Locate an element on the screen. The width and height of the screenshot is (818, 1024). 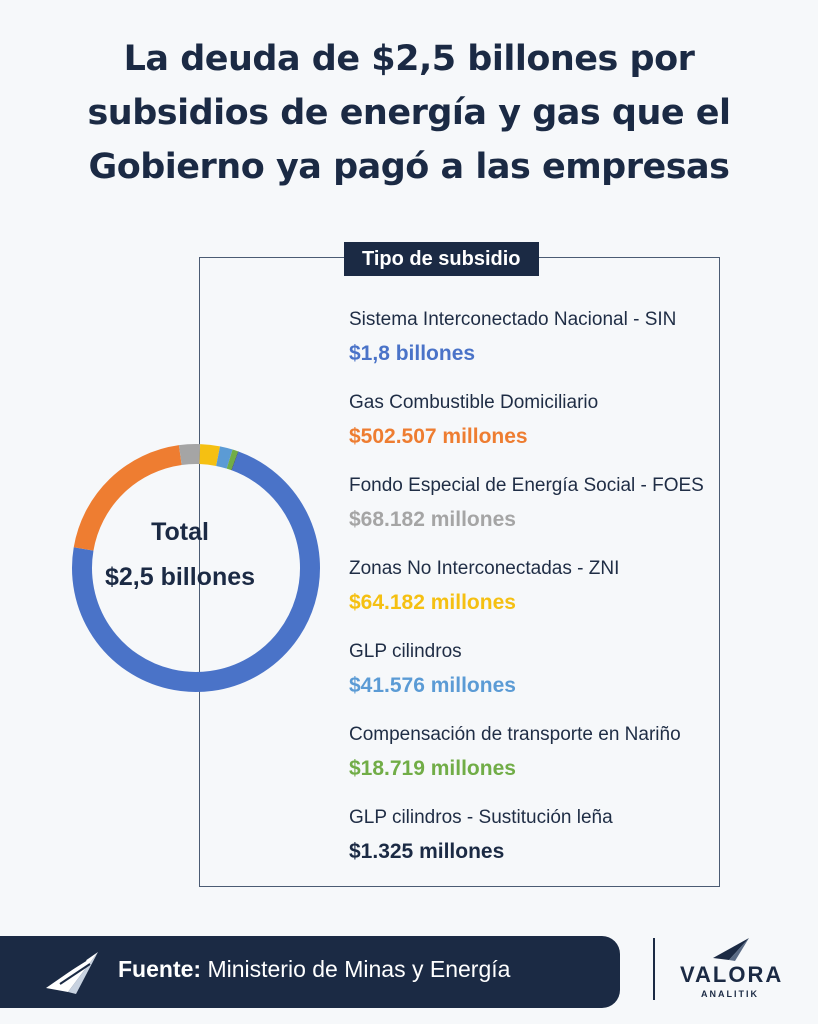
source-note: Fuente: Ministerio de Minas y Energía is located at coordinates (314, 969).